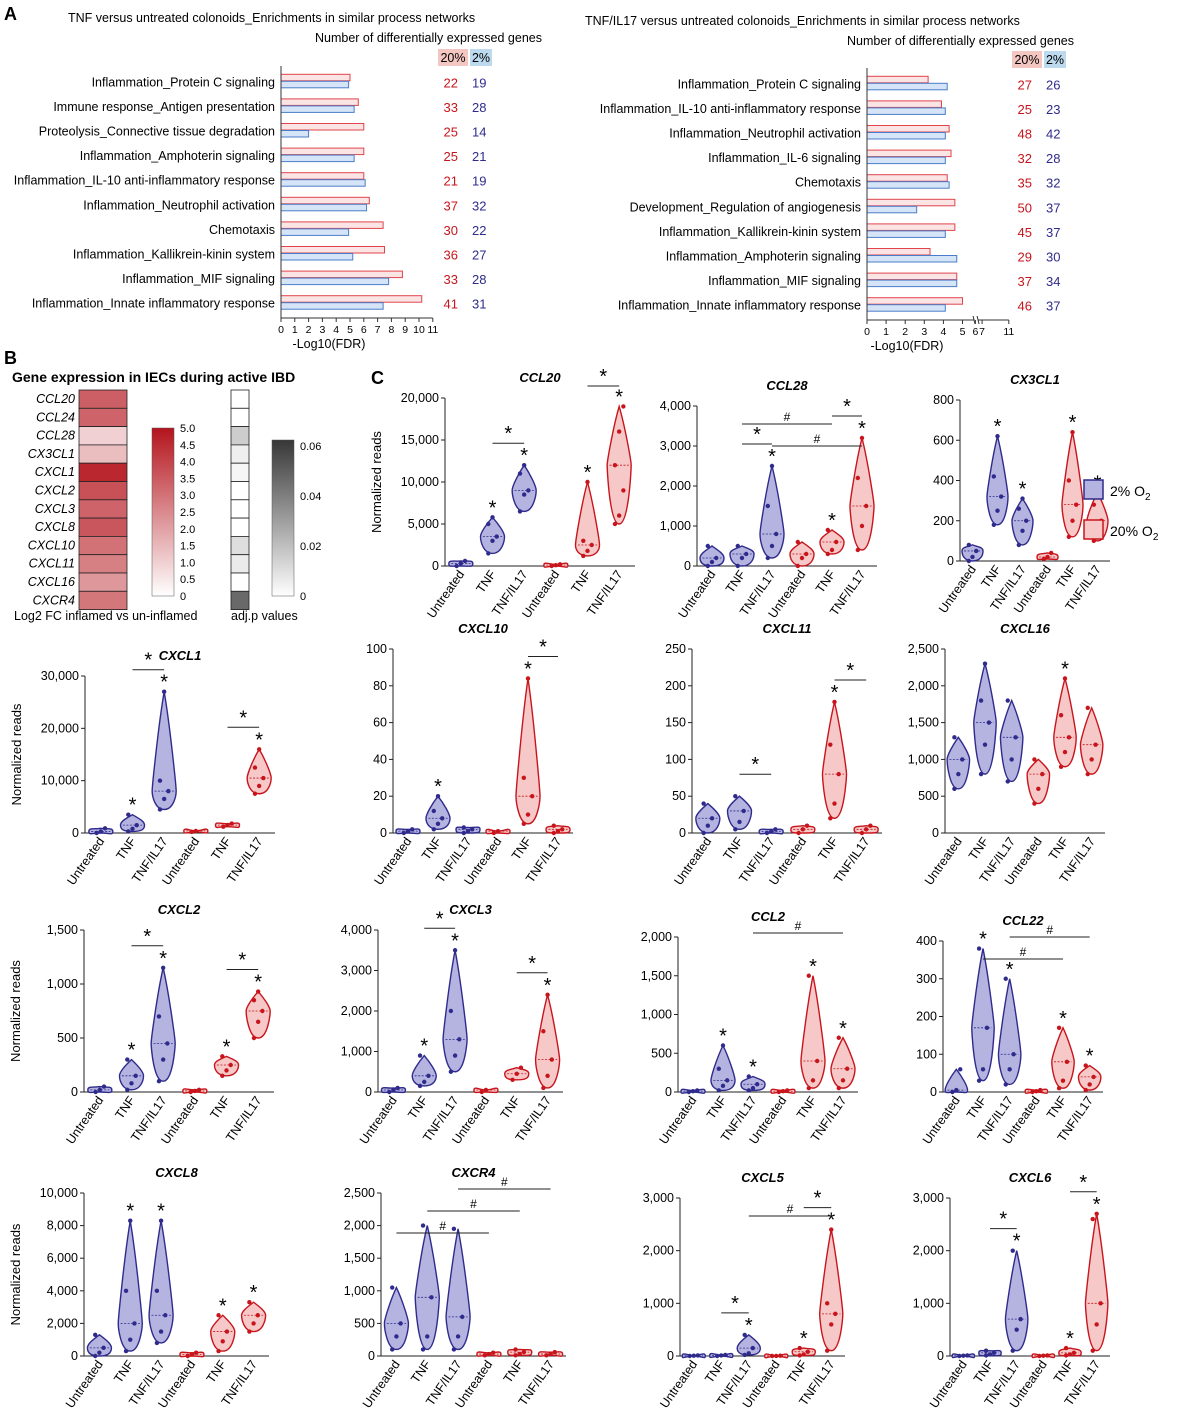 The height and width of the screenshot is (1412, 1183). Describe the element at coordinates (281, 330) in the screenshot. I see `bar-x-tick-label: 0` at that location.